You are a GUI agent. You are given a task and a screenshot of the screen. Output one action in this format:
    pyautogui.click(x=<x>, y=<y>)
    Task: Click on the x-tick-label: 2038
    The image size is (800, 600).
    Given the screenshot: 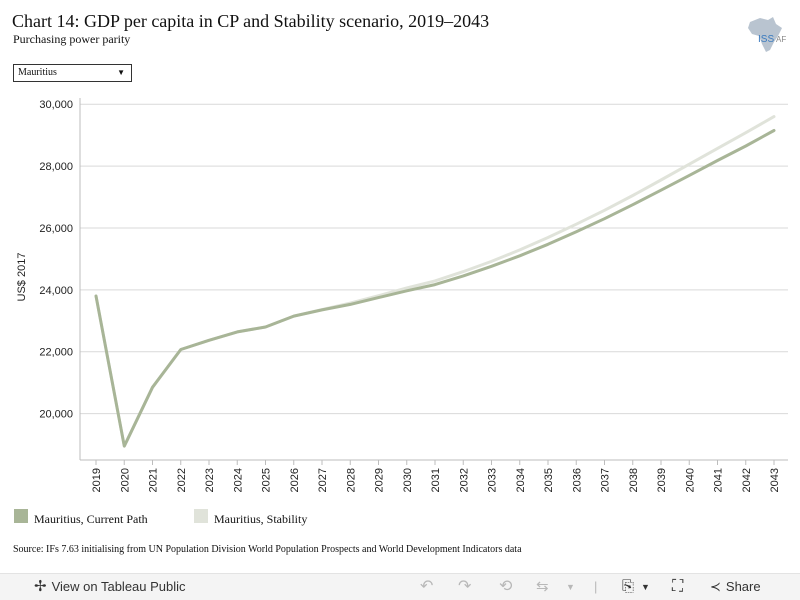 What is the action you would take?
    pyautogui.click(x=634, y=480)
    